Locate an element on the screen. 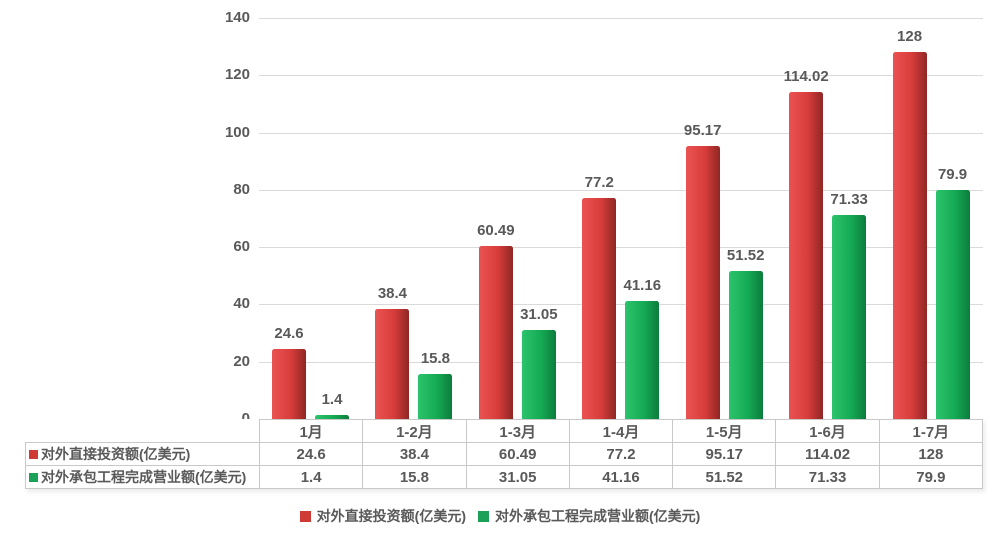 The image size is (1000, 546). table-cell: 79.9 is located at coordinates (931, 477).